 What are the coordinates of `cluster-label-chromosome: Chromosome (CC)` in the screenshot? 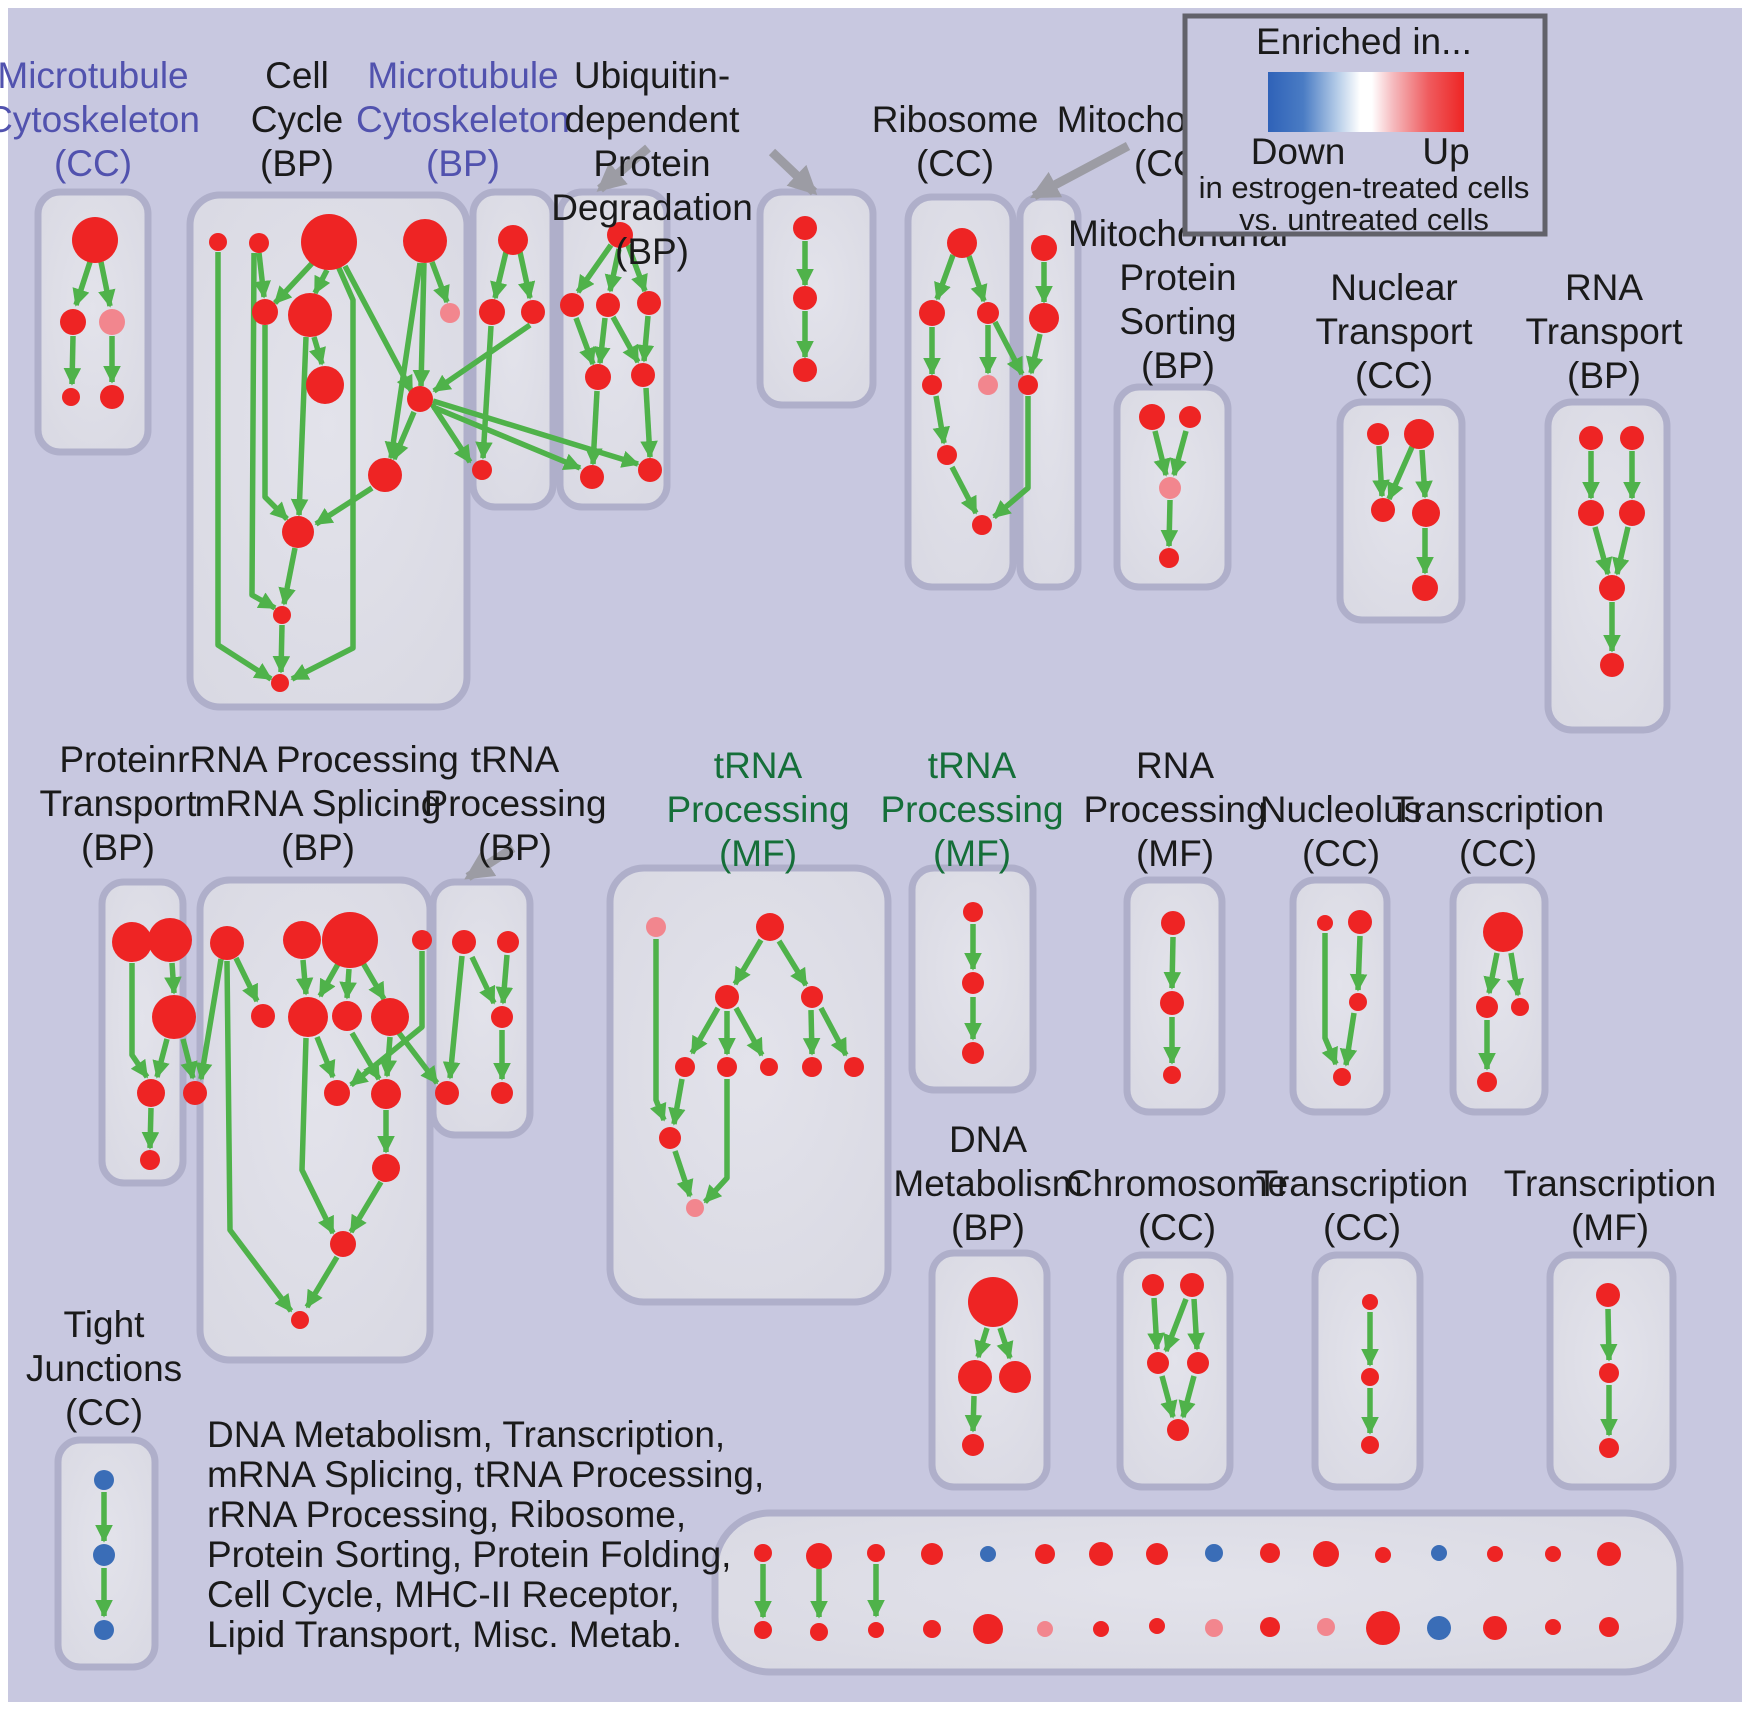 It's located at (1177, 1205).